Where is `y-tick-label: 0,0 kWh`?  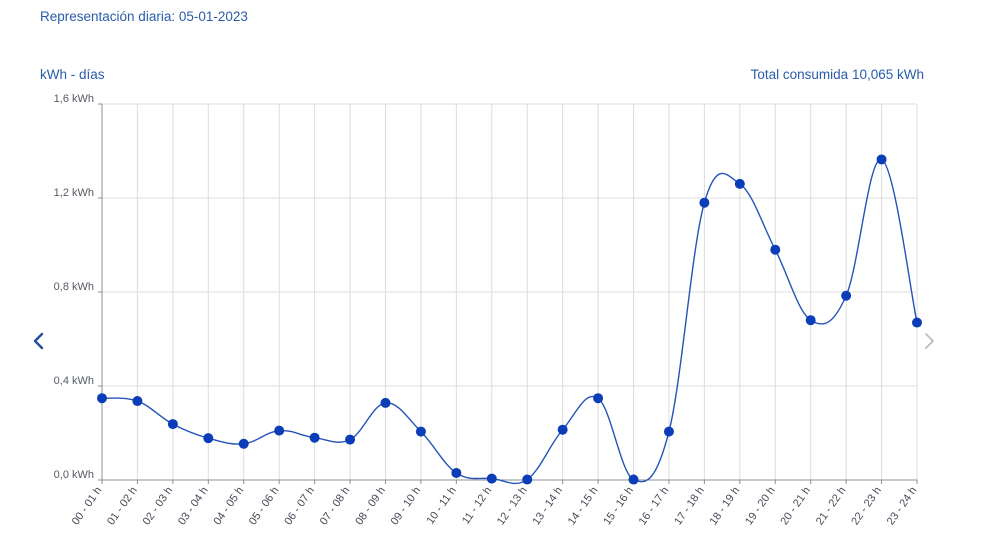 y-tick-label: 0,0 kWh is located at coordinates (74, 475).